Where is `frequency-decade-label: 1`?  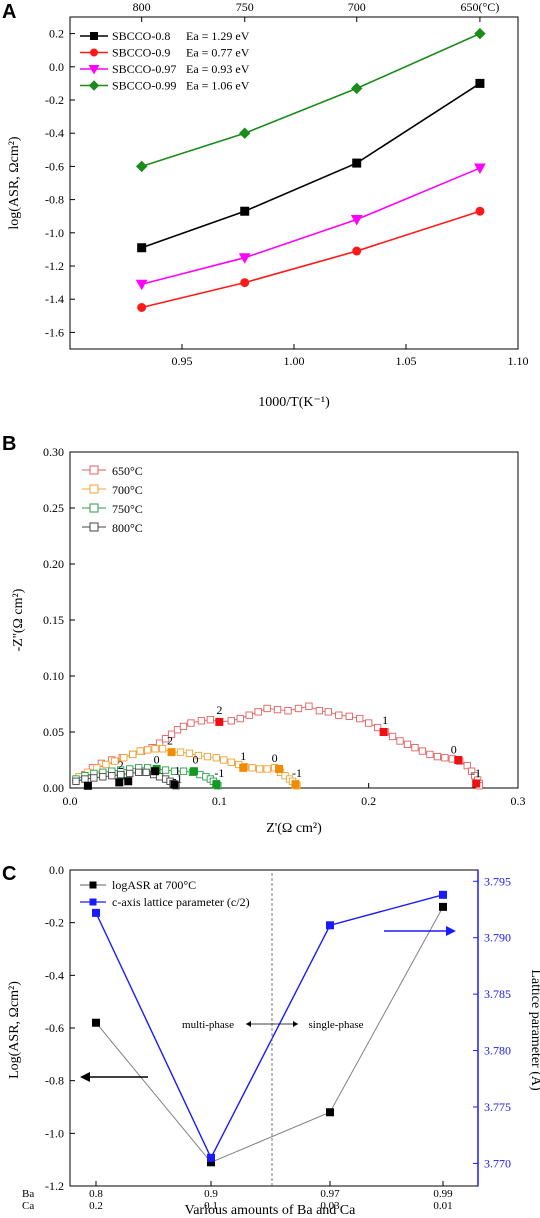
frequency-decade-label: 1 is located at coordinates (243, 756).